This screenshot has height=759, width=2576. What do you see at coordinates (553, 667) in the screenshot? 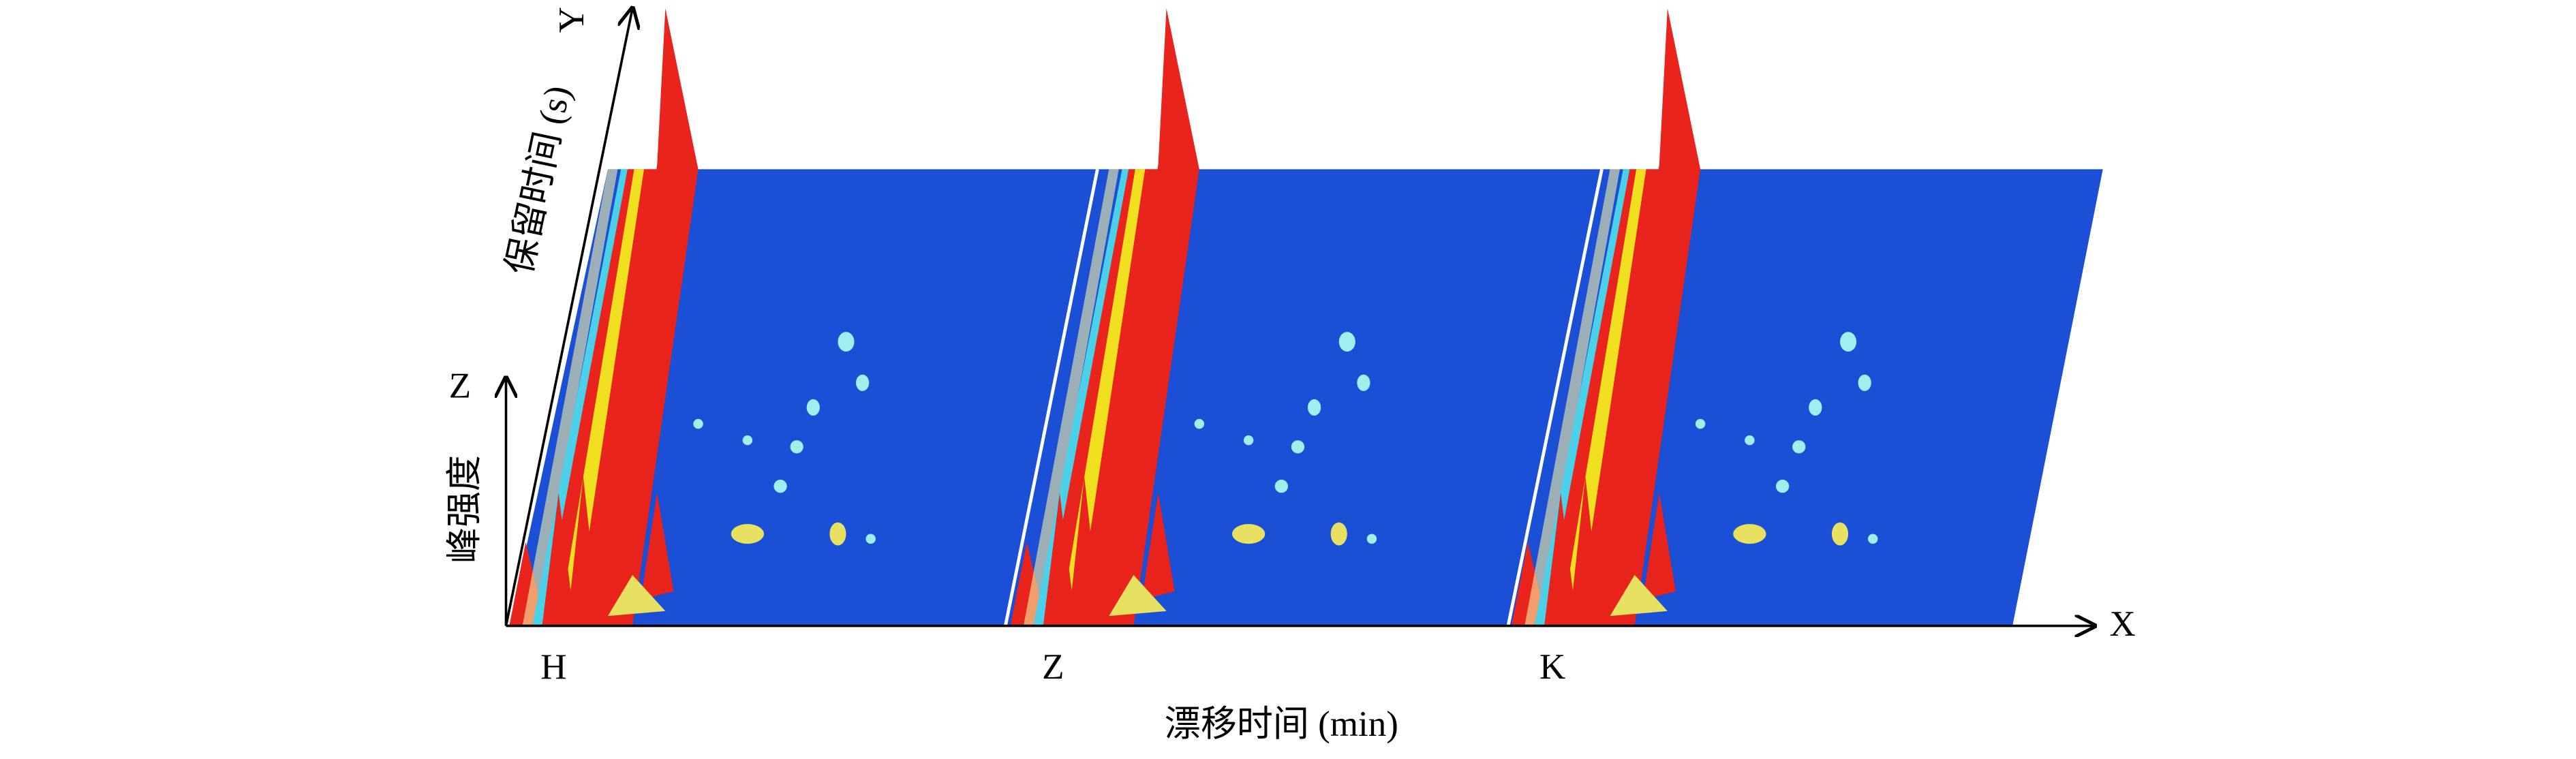
I see `sample-label: H` at bounding box center [553, 667].